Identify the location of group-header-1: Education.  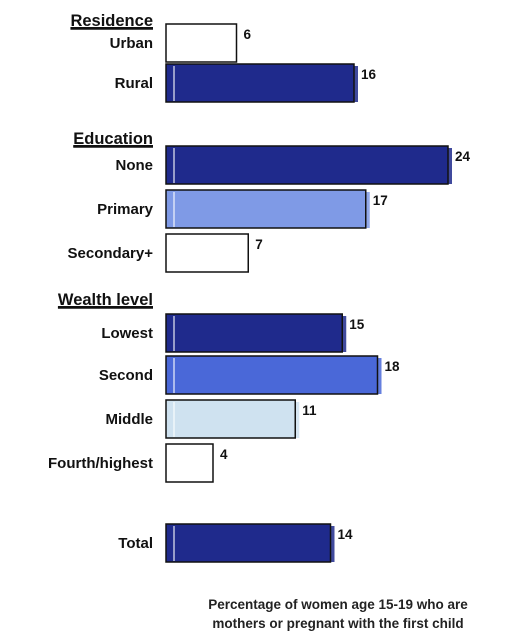
(113, 139).